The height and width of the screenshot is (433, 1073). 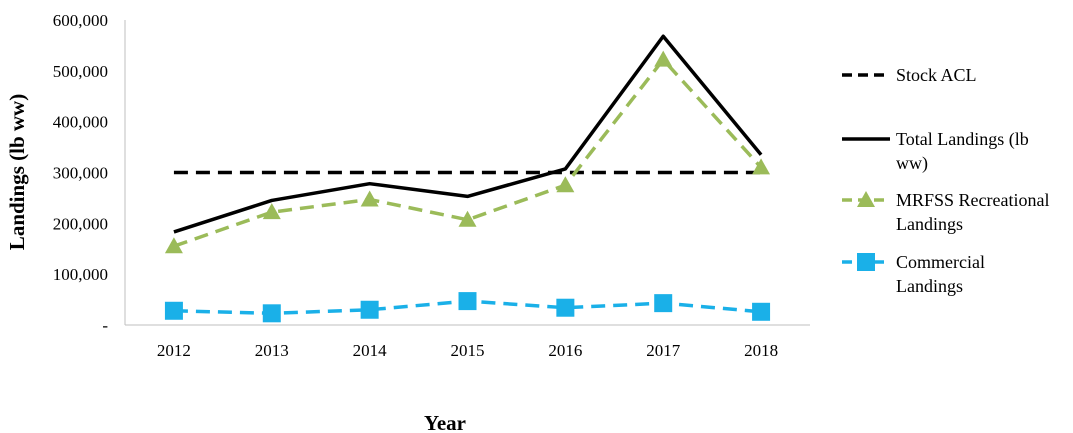 What do you see at coordinates (936, 75) in the screenshot?
I see `legend-label: Stock ACL` at bounding box center [936, 75].